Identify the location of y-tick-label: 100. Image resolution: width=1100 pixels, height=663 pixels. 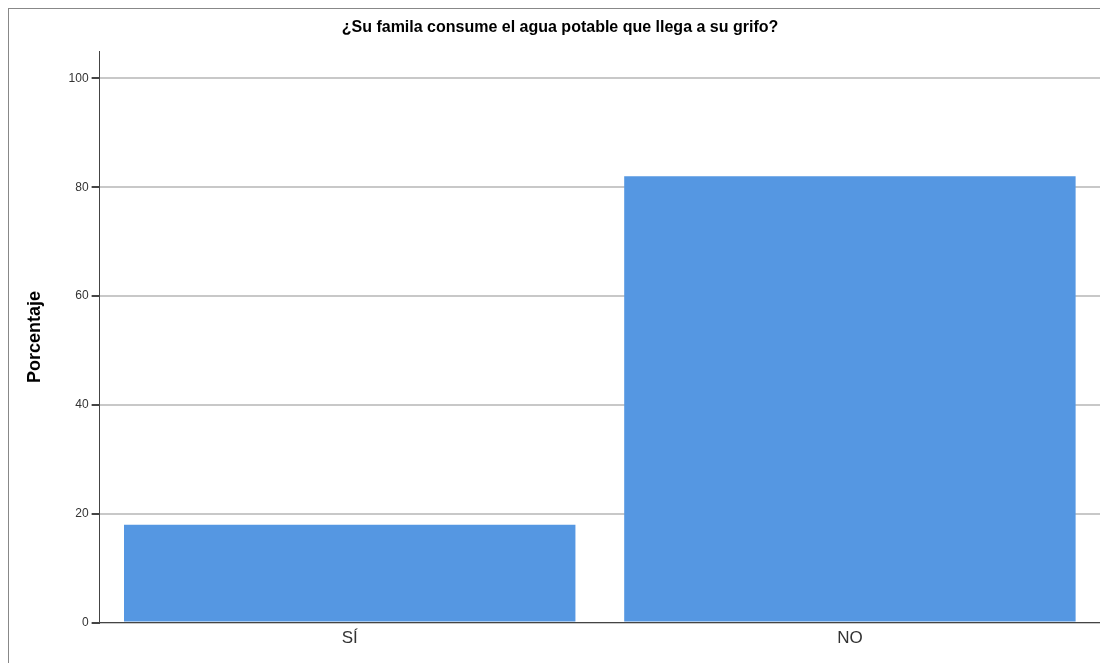
(78, 77).